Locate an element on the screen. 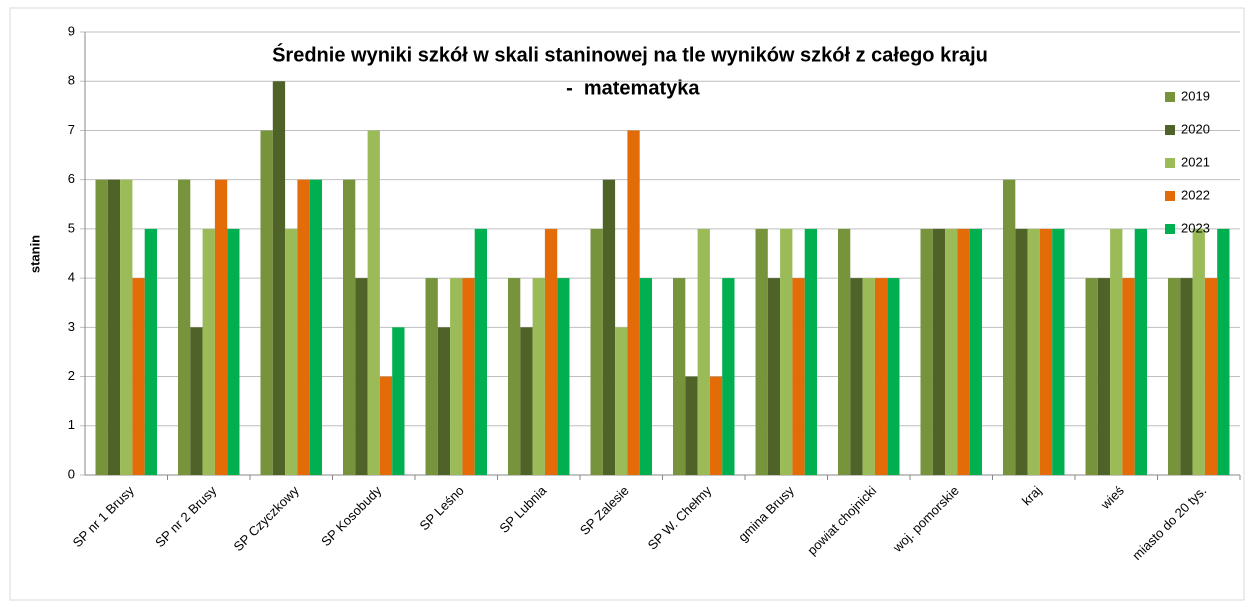 The width and height of the screenshot is (1250, 603). y-tick-label: 1 is located at coordinates (71, 424).